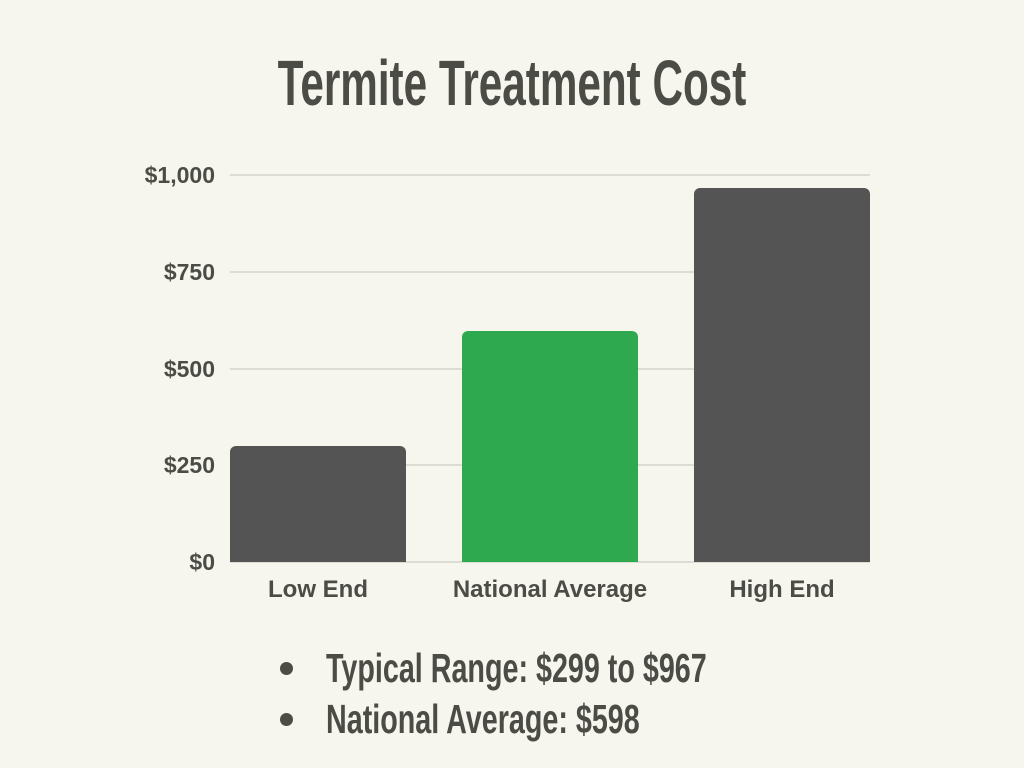  I want to click on y-tick-label: $750, so click(189, 271).